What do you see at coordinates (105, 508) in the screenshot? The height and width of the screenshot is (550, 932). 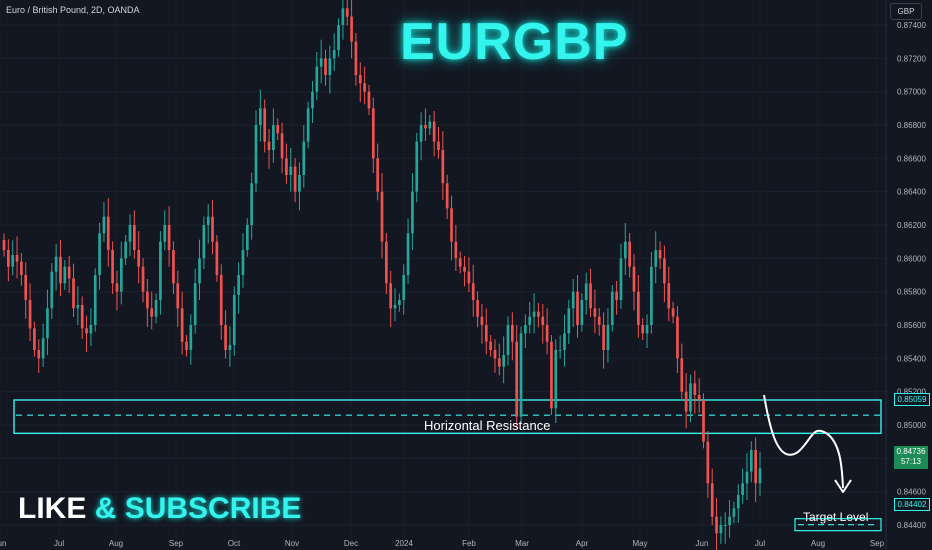 I see `ampersand-text: &` at bounding box center [105, 508].